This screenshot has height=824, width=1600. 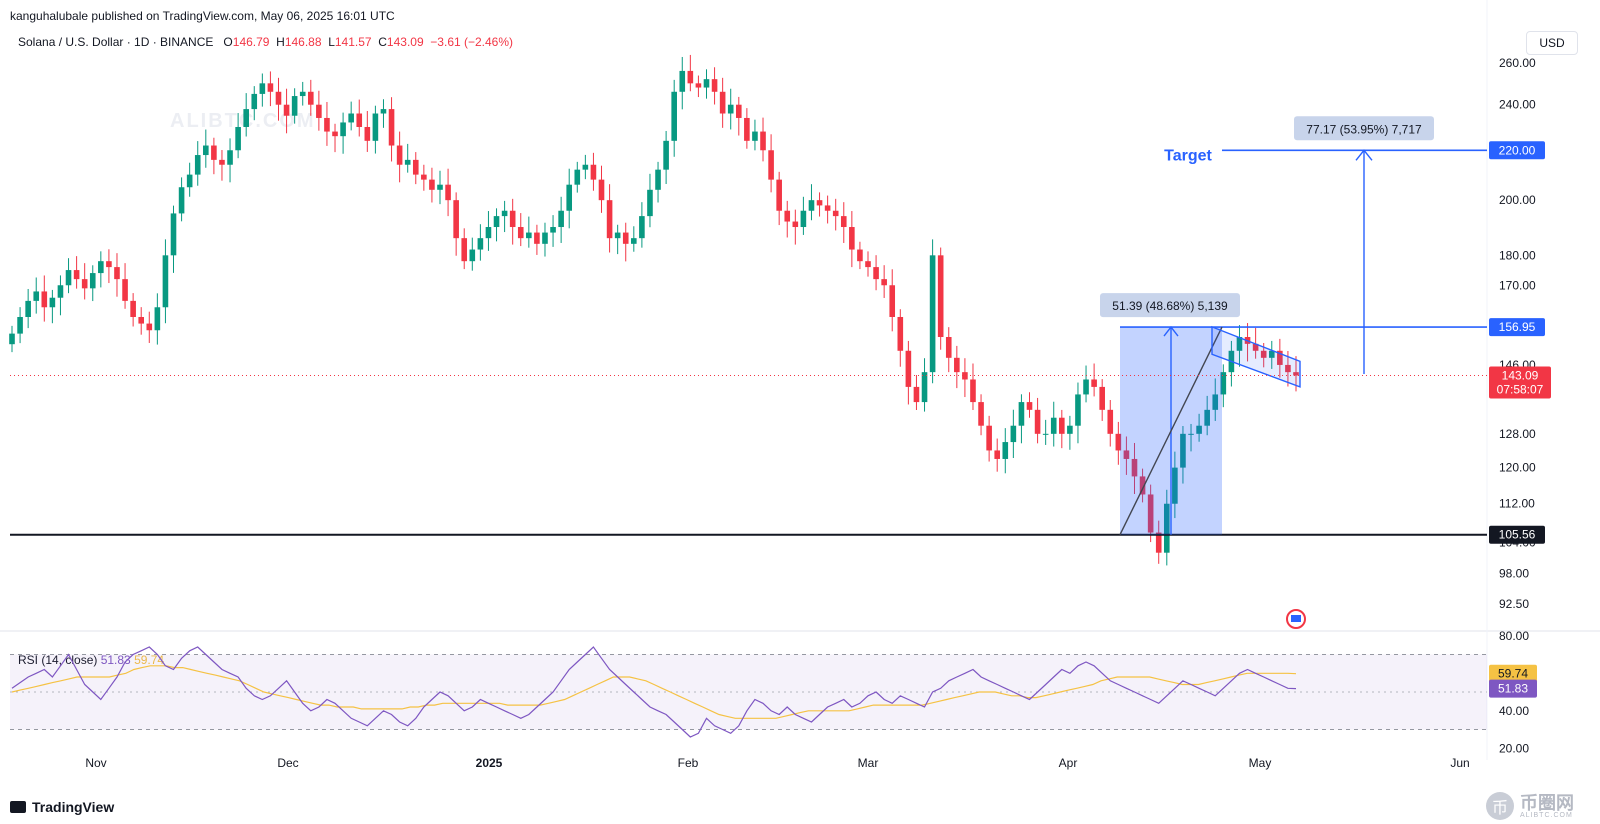 What do you see at coordinates (1517, 200) in the screenshot?
I see `price-axis-tick: 200.00` at bounding box center [1517, 200].